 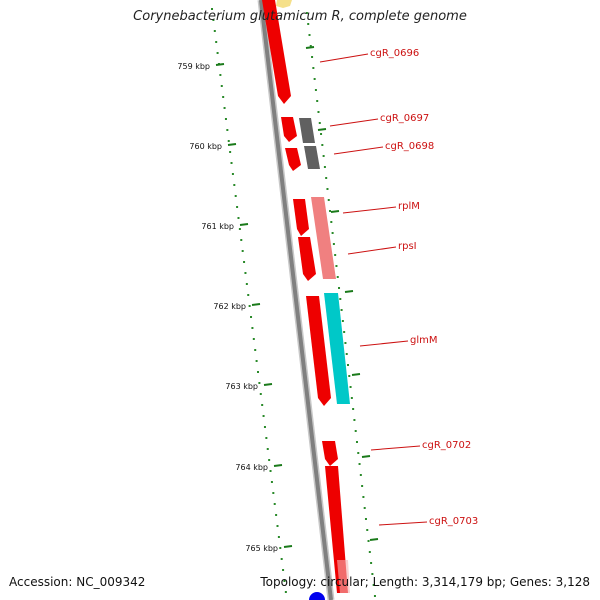 What do you see at coordinates (409, 146) in the screenshot?
I see `gene-label: cgR_0698` at bounding box center [409, 146].